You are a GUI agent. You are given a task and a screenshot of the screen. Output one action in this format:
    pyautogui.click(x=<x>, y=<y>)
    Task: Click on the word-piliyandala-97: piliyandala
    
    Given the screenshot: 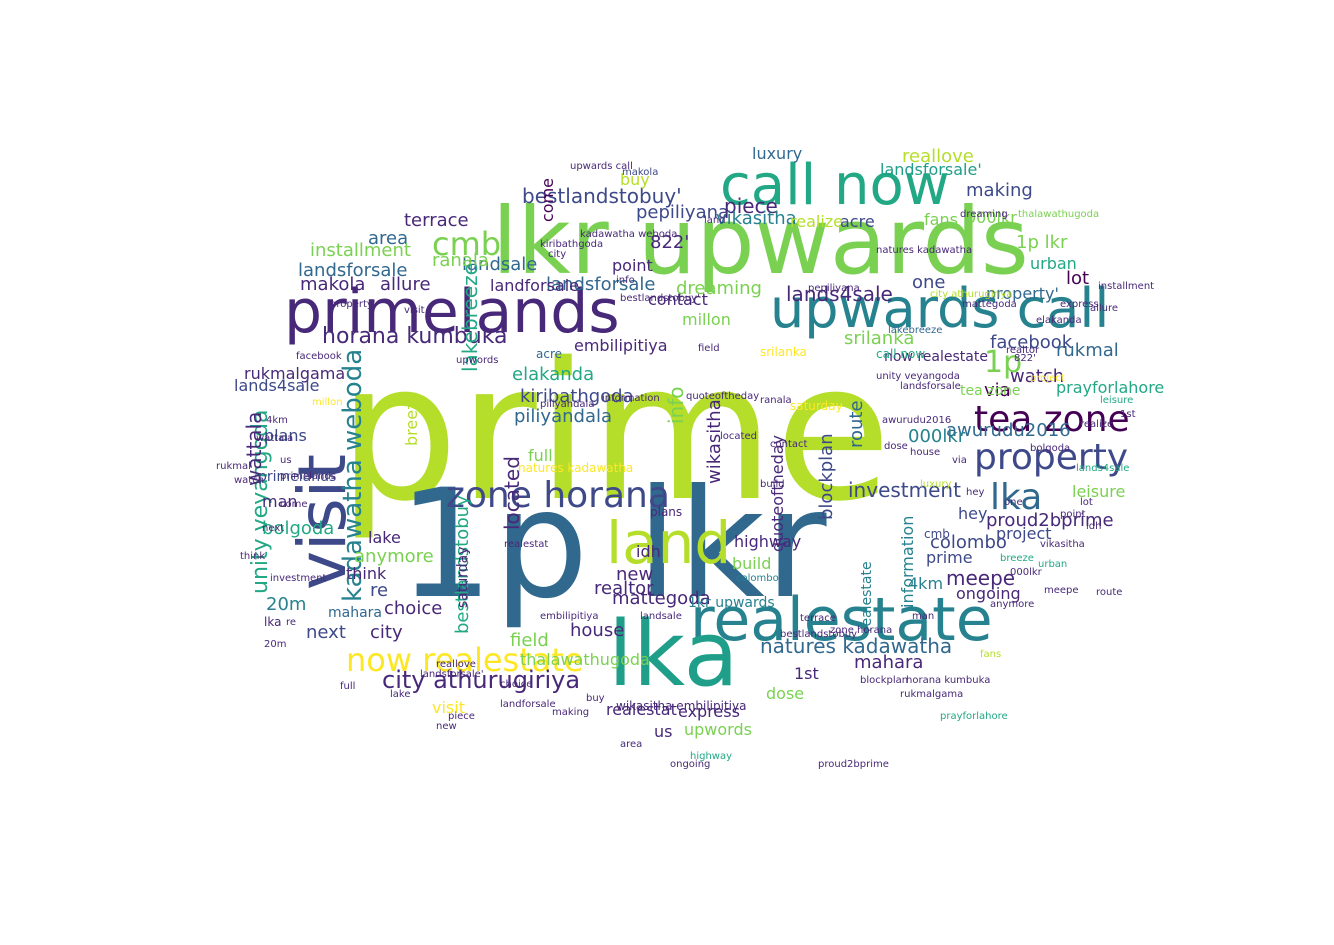 What is the action you would take?
    pyautogui.click(x=563, y=416)
    